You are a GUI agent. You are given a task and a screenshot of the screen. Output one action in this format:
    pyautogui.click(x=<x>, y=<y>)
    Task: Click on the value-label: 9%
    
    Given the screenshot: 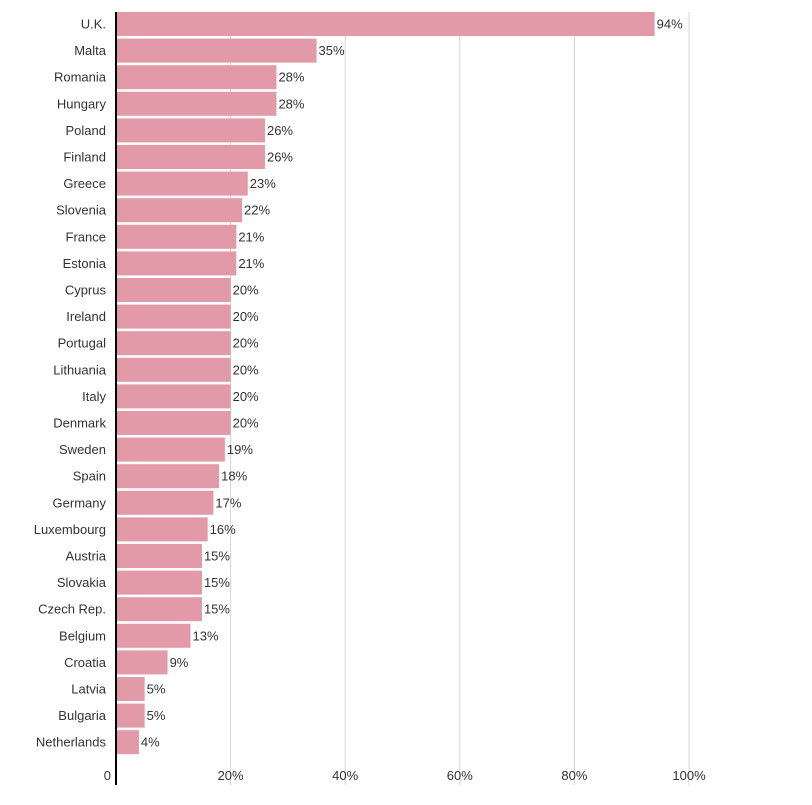 What is the action you would take?
    pyautogui.click(x=179, y=662)
    